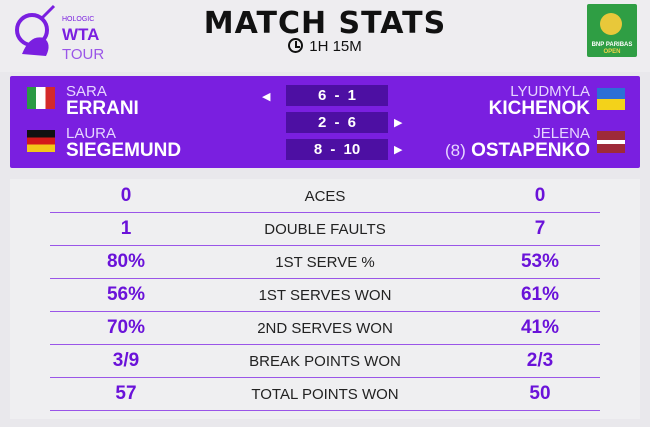  I want to click on svg-text: OPEN, so click(611, 52).